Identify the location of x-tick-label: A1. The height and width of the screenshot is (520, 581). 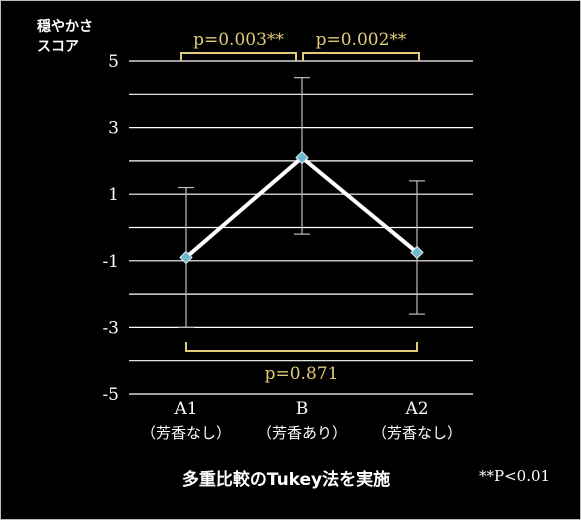
(185, 409).